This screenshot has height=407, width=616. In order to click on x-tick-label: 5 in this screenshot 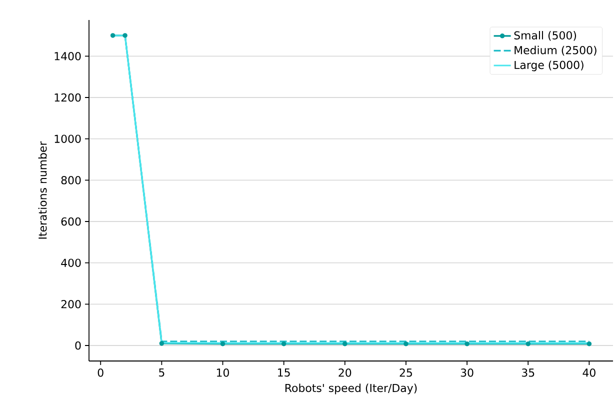, I will do `click(161, 372)`.